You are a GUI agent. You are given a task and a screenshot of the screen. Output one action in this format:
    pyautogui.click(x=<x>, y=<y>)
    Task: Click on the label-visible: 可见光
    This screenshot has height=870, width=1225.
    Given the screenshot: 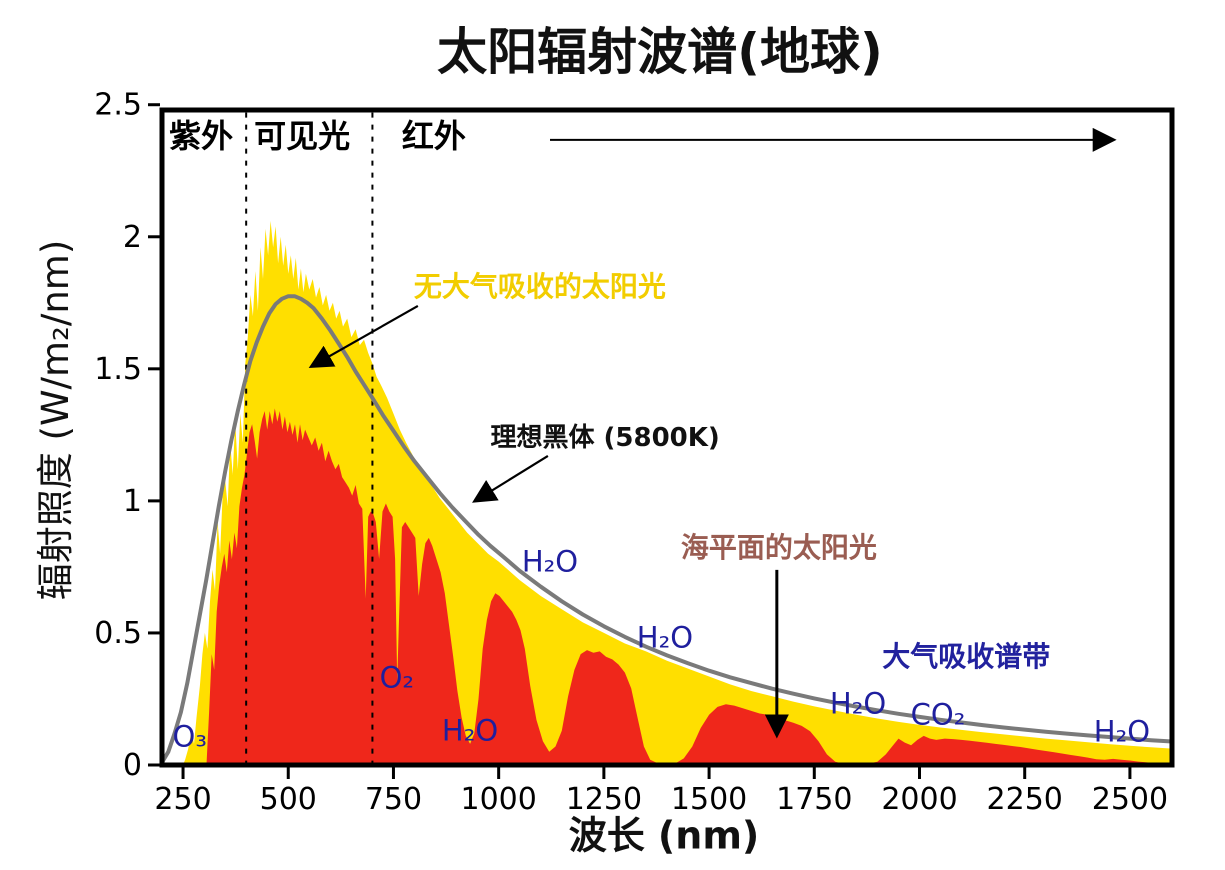 What is the action you would take?
    pyautogui.click(x=302, y=136)
    